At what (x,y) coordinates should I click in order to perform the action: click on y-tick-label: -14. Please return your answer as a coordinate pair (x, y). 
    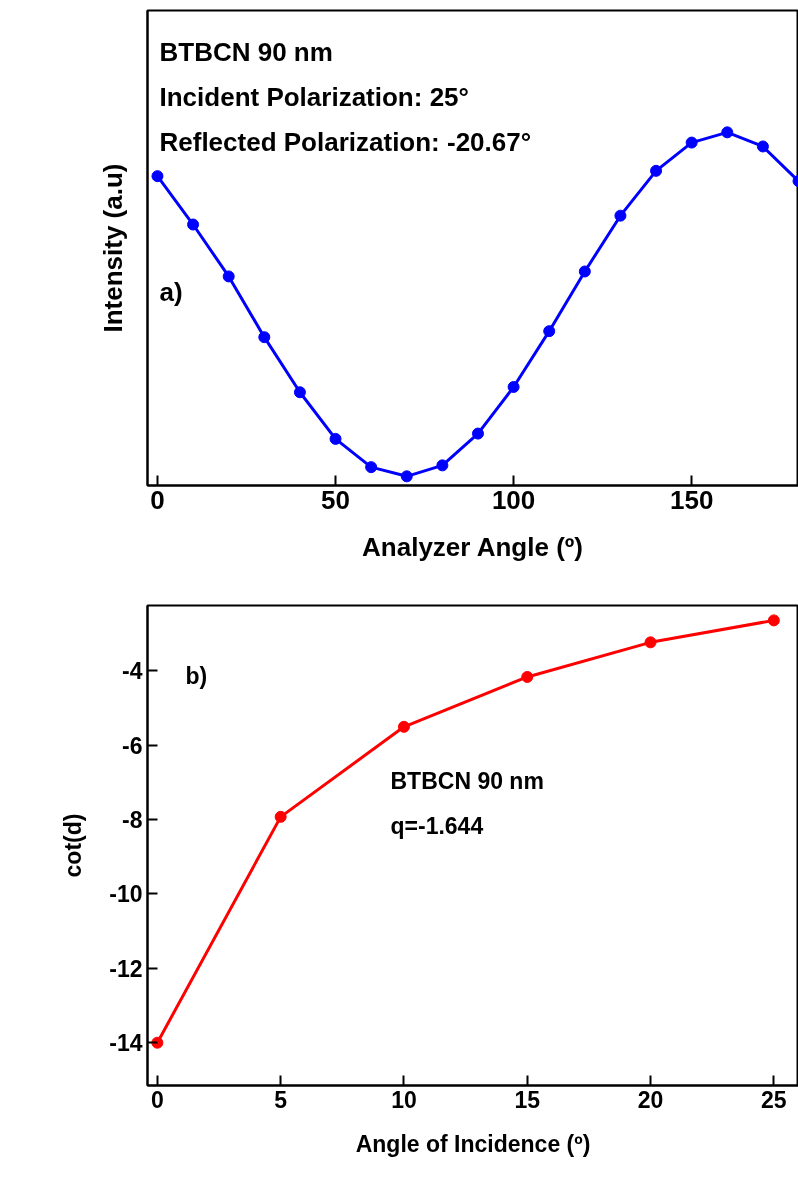
    Looking at the image, I should click on (126, 1043).